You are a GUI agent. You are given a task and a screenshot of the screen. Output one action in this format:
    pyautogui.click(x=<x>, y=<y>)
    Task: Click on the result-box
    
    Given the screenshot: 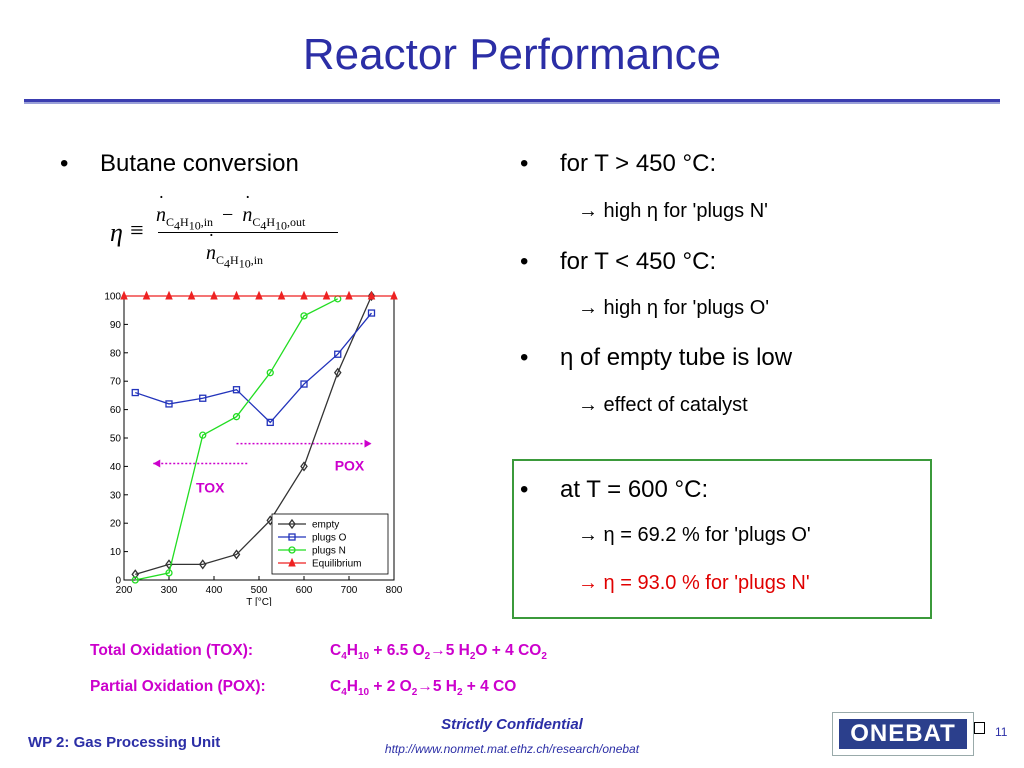 What is the action you would take?
    pyautogui.click(x=722, y=539)
    